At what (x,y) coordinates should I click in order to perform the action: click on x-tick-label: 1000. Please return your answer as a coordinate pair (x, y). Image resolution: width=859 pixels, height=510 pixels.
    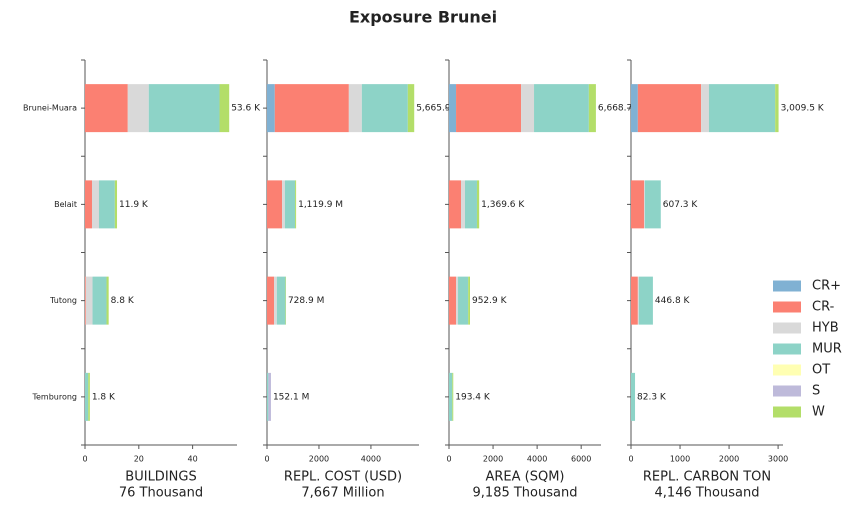
    Looking at the image, I should click on (680, 459).